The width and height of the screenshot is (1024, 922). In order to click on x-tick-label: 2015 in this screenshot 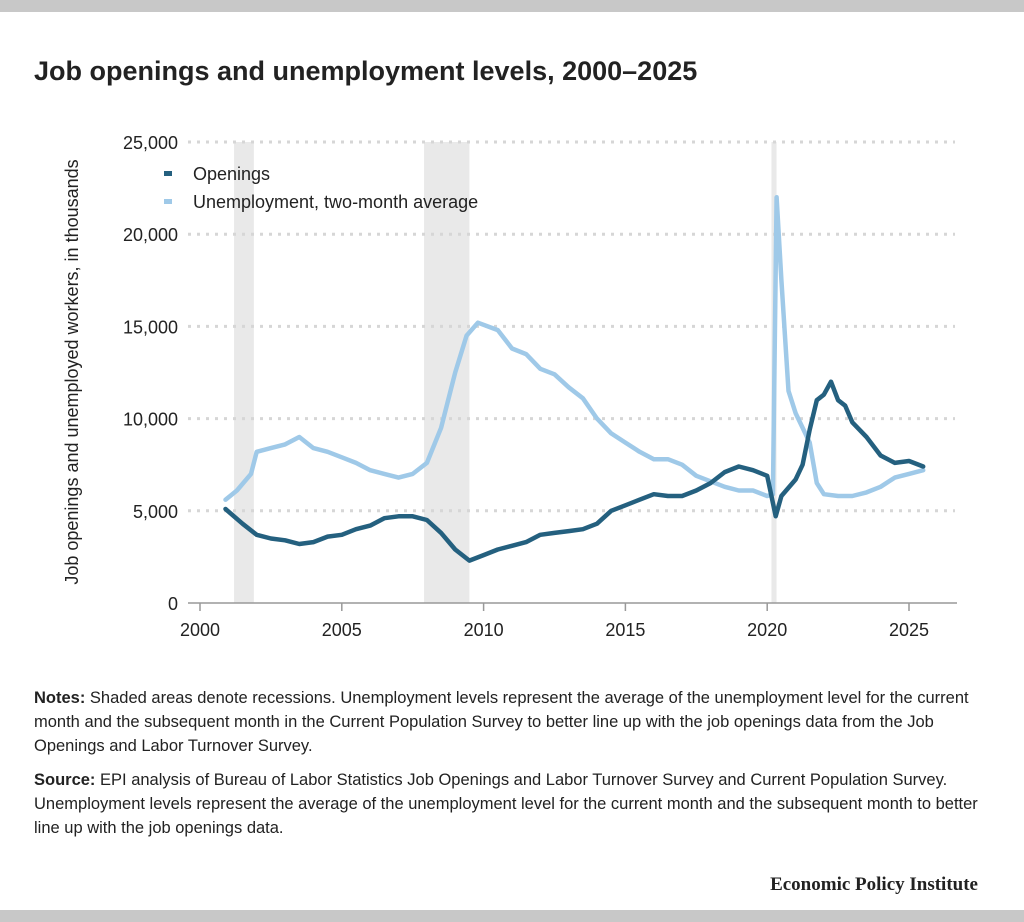, I will do `click(625, 630)`.